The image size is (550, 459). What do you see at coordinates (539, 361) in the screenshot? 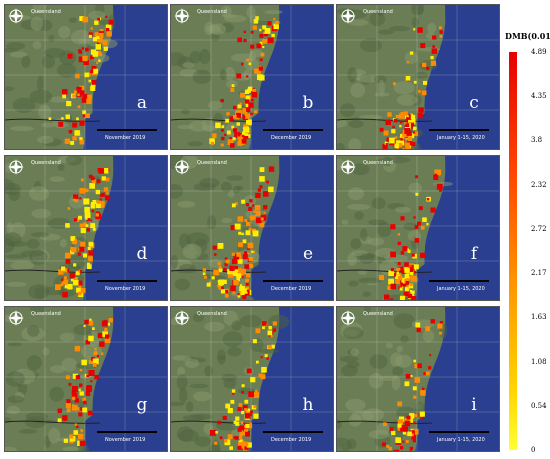
I see `legend-tick-label: 1.08` at bounding box center [539, 361].